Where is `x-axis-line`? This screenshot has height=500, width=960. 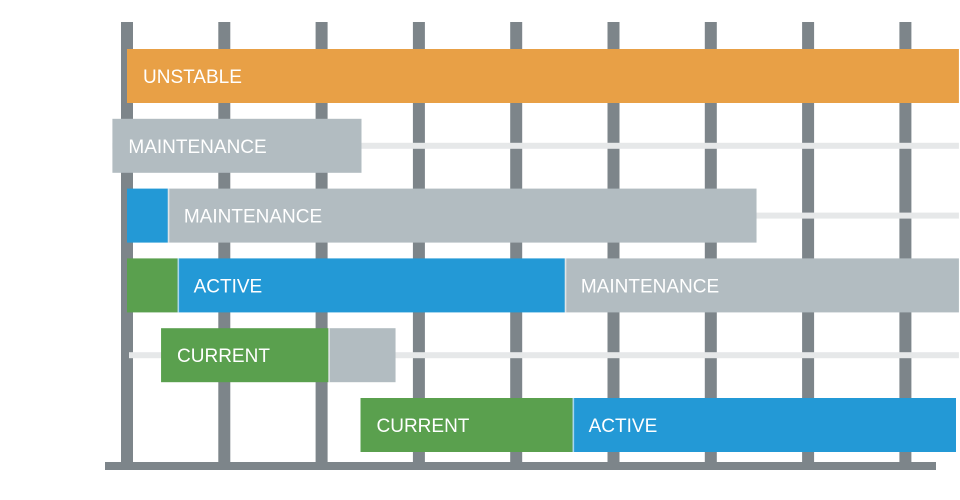
x-axis-line is located at coordinates (520, 466).